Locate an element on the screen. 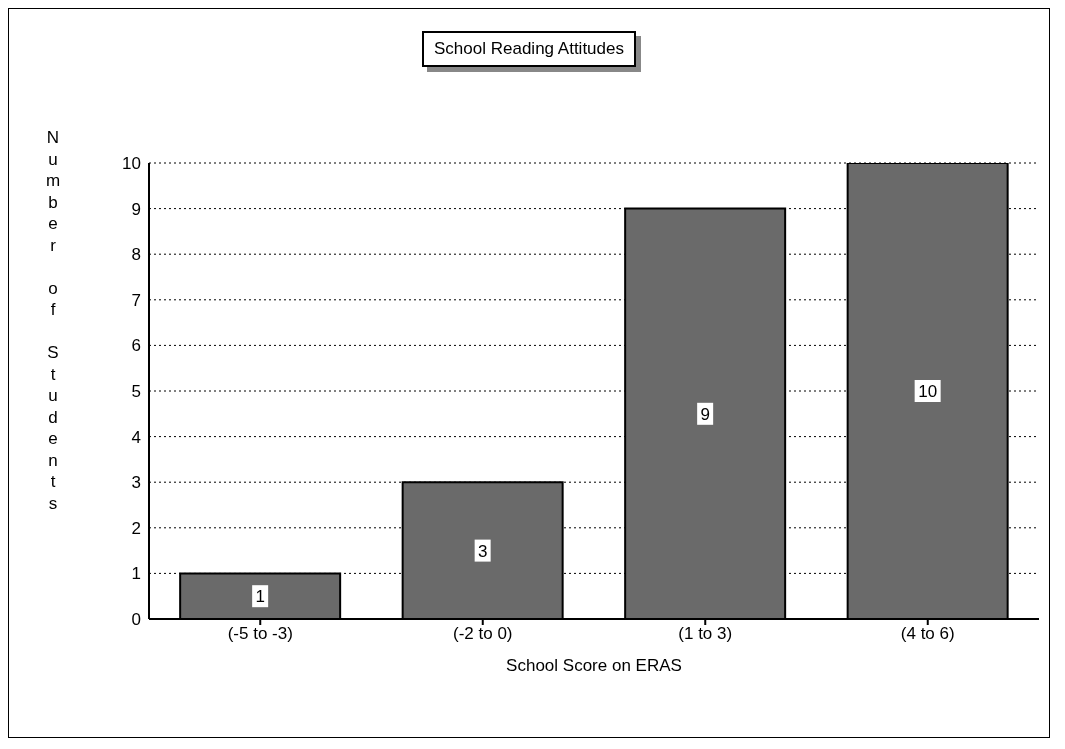  data-label: 1 is located at coordinates (260, 597).